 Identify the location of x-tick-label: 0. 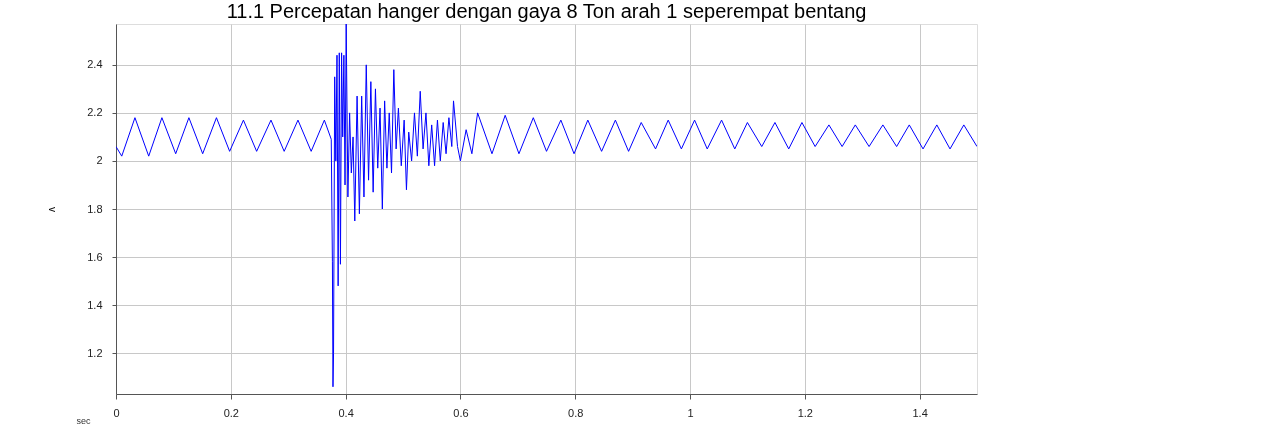
(116, 412).